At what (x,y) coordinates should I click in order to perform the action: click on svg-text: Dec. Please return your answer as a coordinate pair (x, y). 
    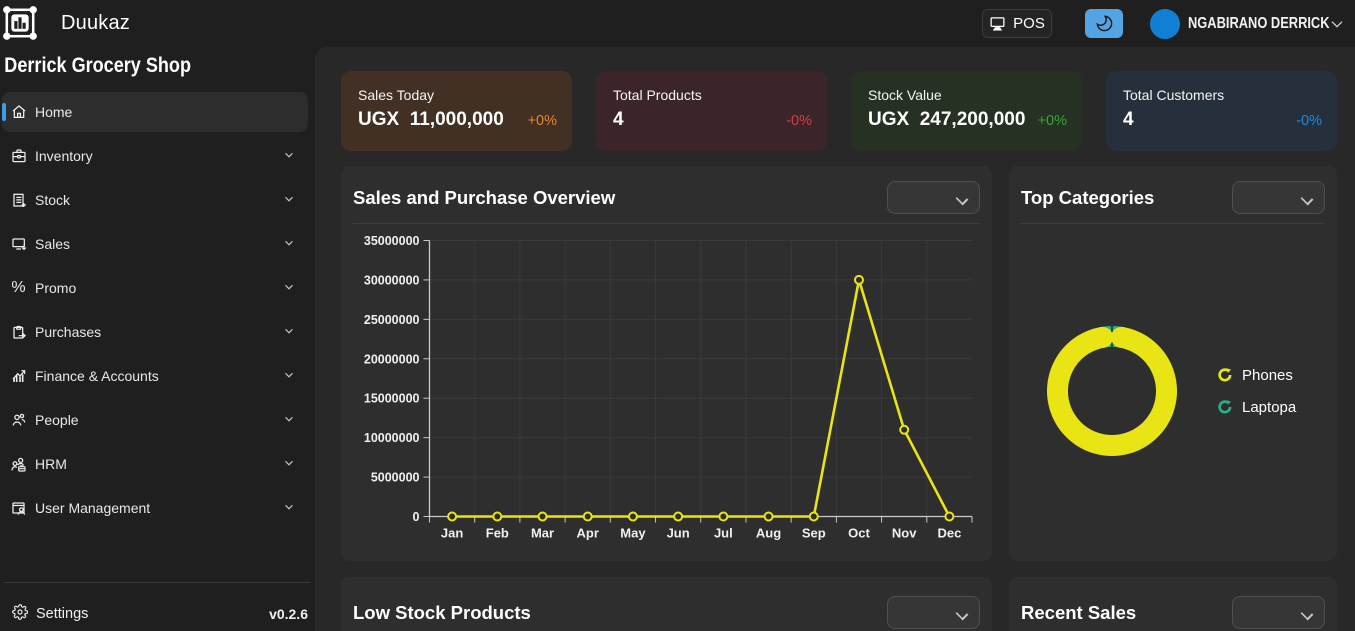
    Looking at the image, I should click on (949, 533).